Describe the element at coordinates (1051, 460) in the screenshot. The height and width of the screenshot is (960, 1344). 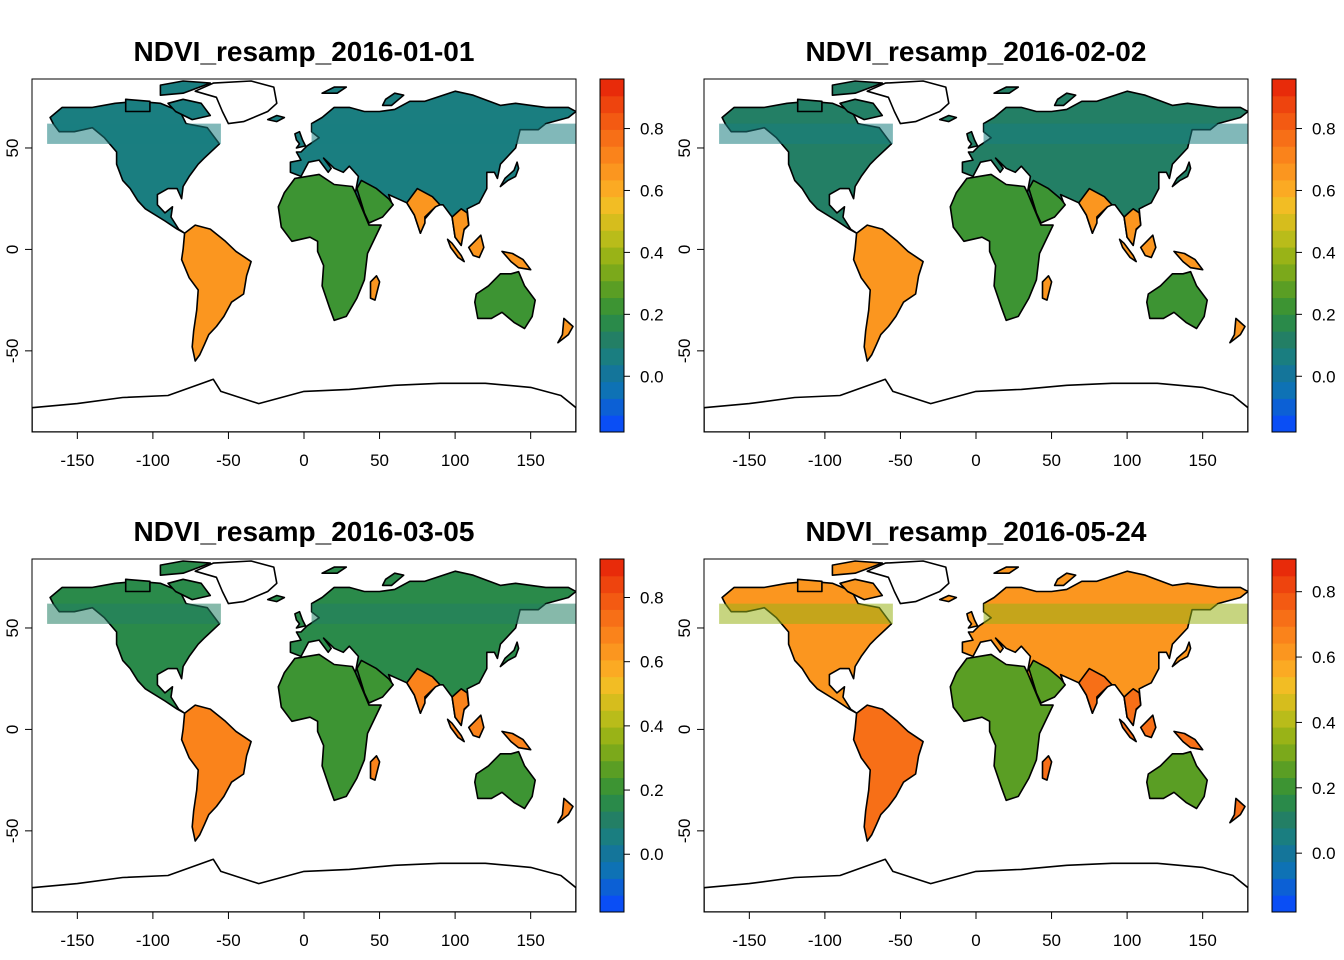
I see `x-tick-label: 50` at that location.